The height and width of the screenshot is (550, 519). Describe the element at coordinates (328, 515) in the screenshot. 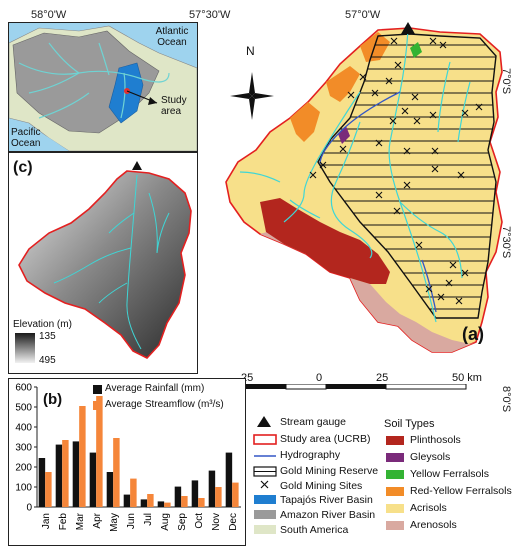

I see `legend-amazon-basin: Amazon River Basin` at that location.